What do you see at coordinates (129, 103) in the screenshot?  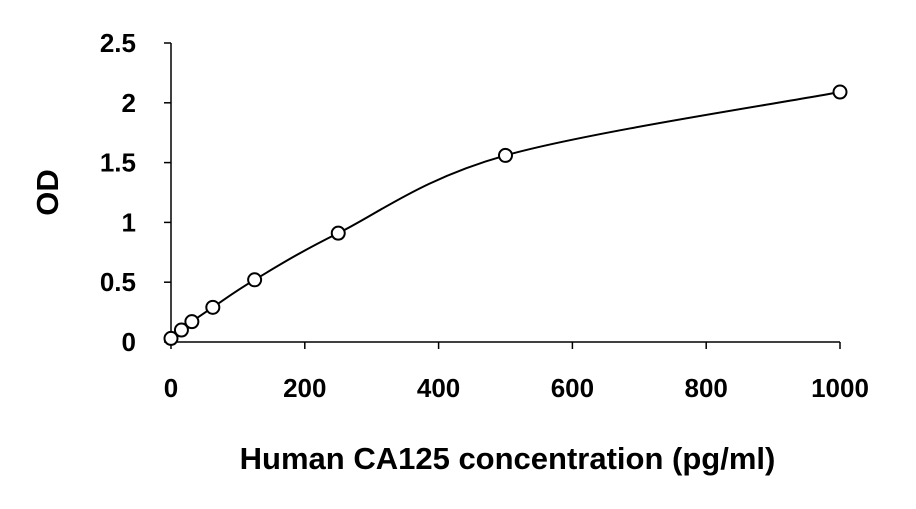 I see `y-tick-label: 2` at bounding box center [129, 103].